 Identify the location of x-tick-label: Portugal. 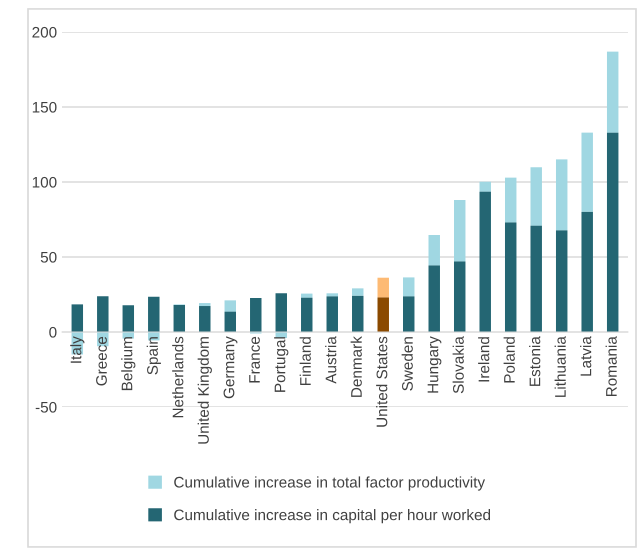
(281, 364).